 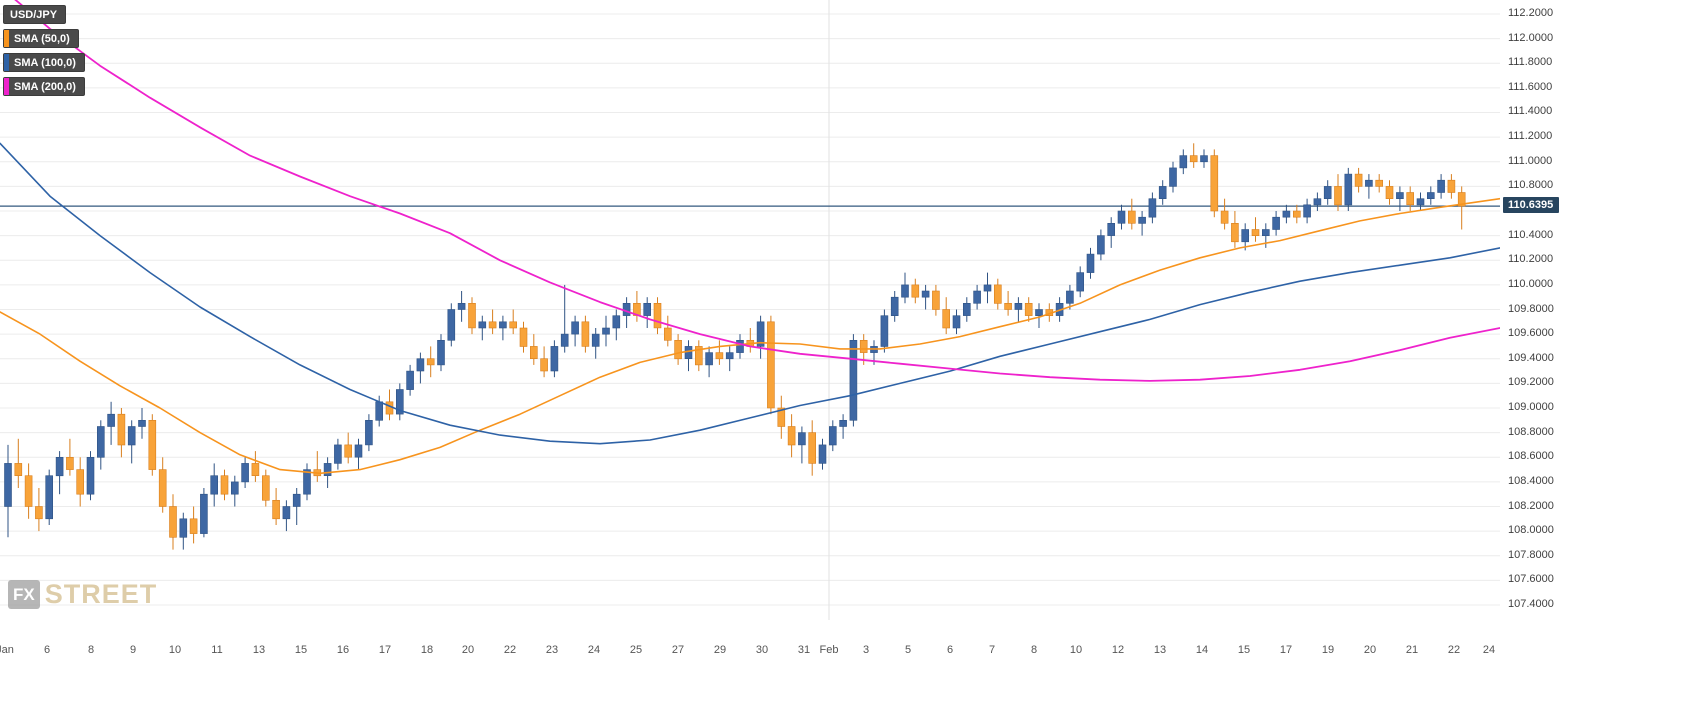 I want to click on time-axis-label: Feb, so click(x=829, y=650).